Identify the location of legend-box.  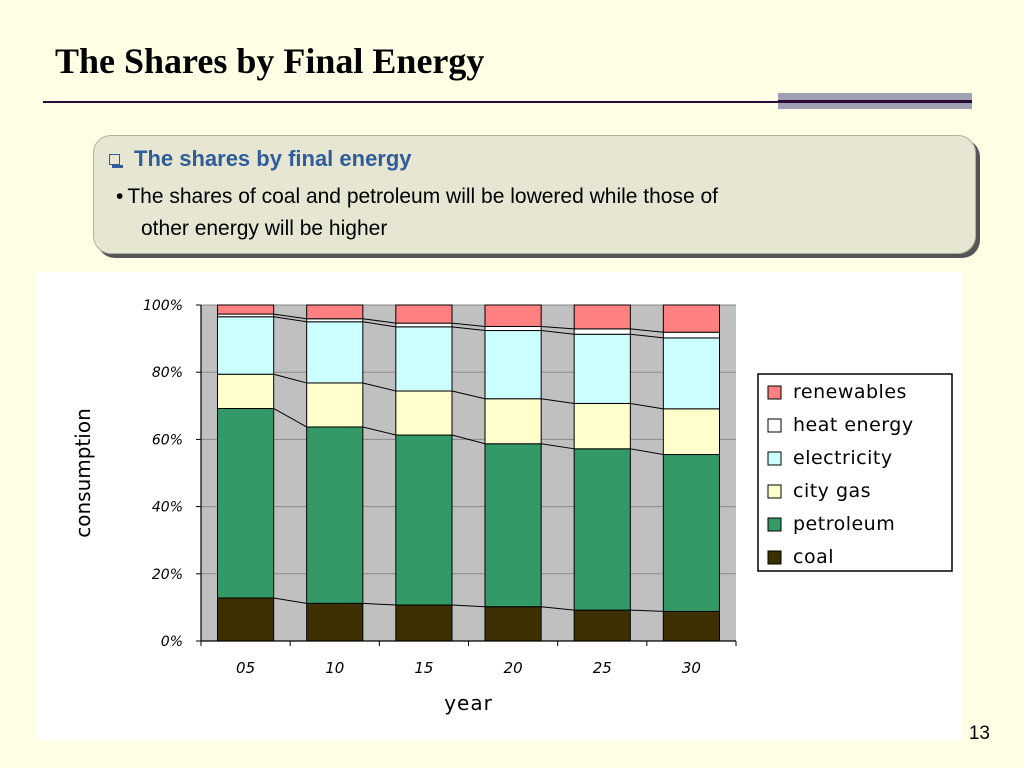
(855, 472).